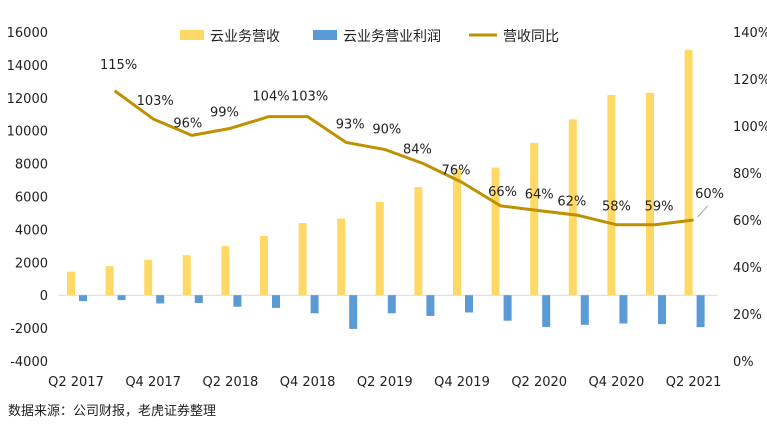  Describe the element at coordinates (350, 124) in the screenshot. I see `yoy-data-label: 93%` at that location.